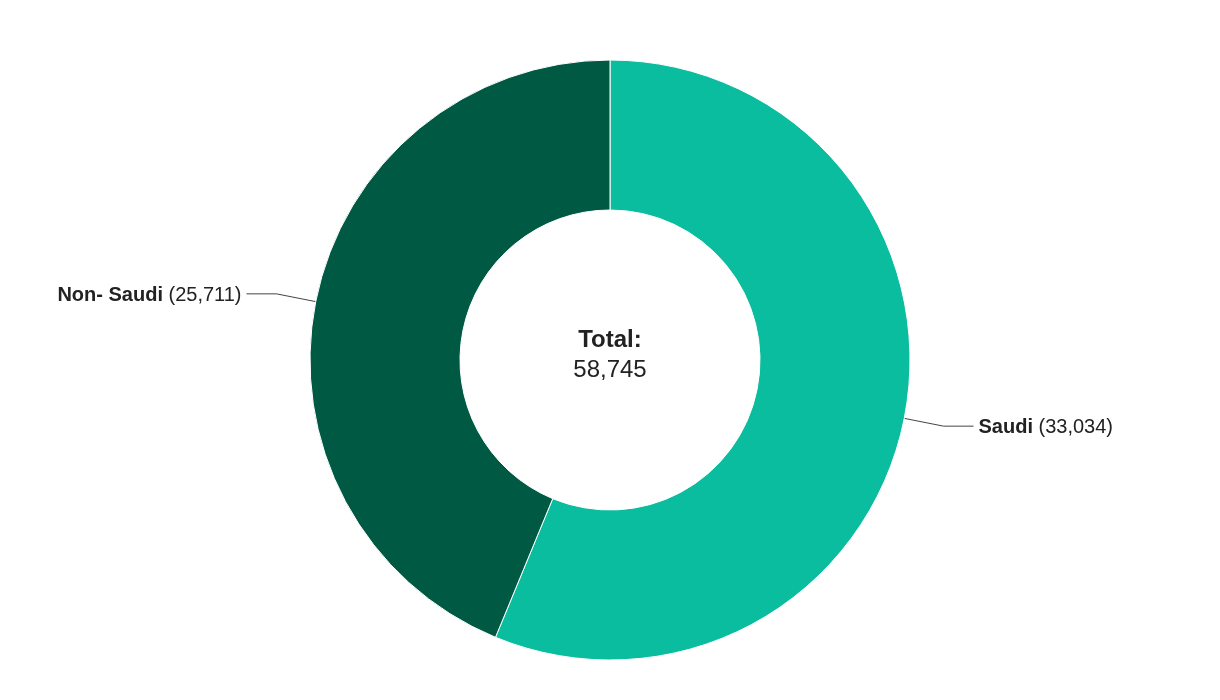 The height and width of the screenshot is (700, 1220). What do you see at coordinates (110, 293) in the screenshot?
I see `slice-label: Non- Saudi` at bounding box center [110, 293].